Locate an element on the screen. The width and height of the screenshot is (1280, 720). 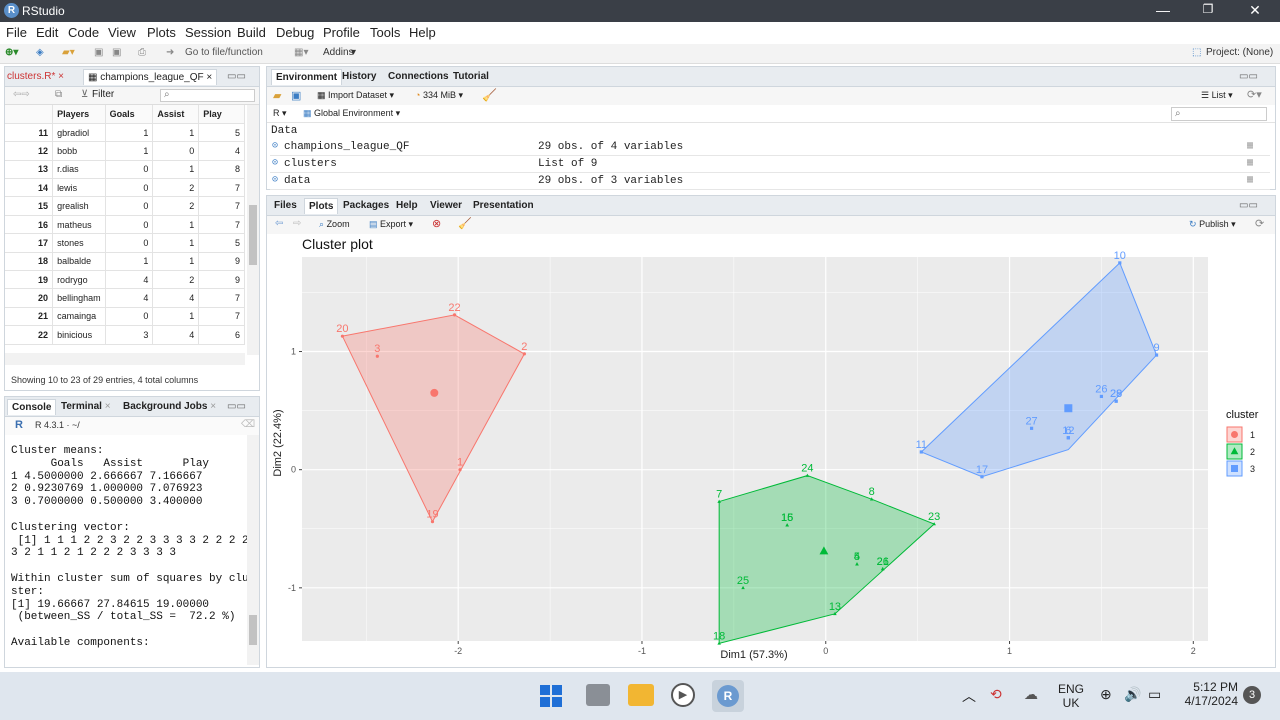
menu-view: View is located at coordinates (122, 32).